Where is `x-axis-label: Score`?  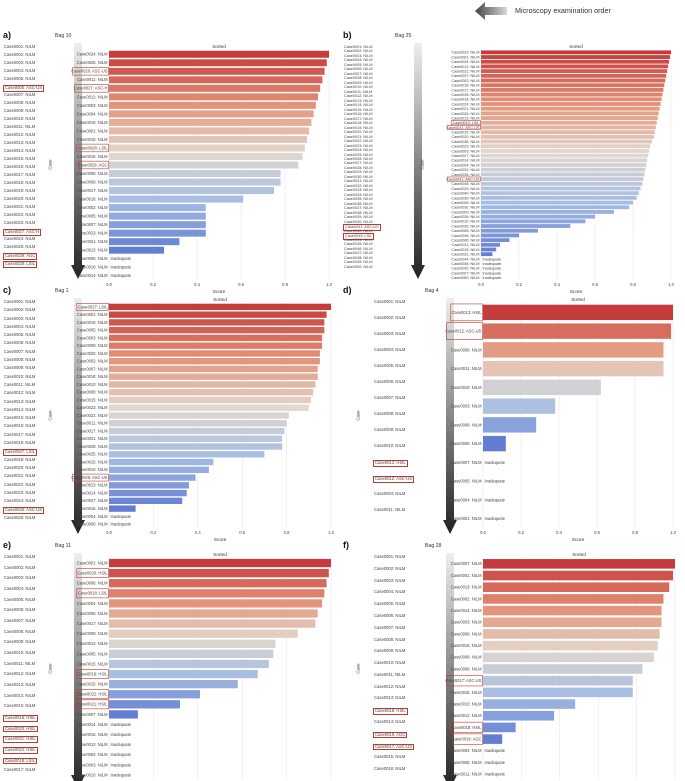 x-axis-label: Score is located at coordinates (576, 292).